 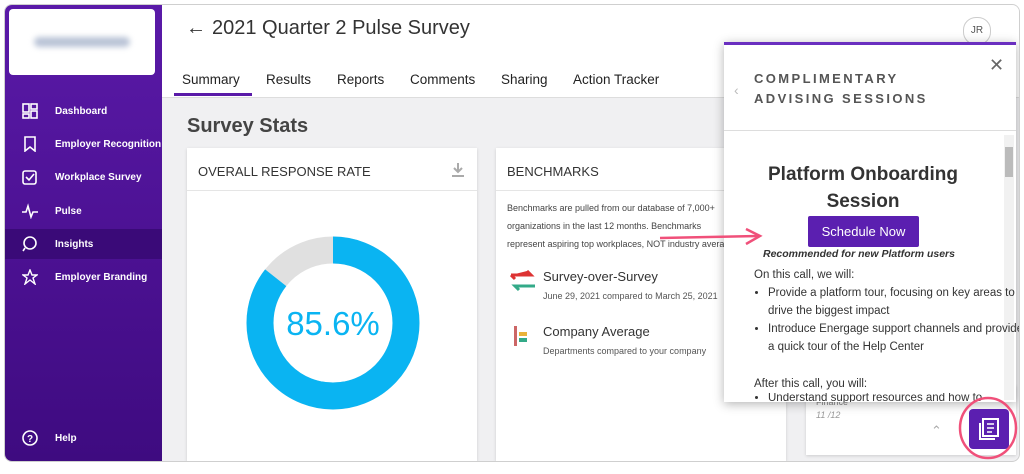 What do you see at coordinates (616, 79) in the screenshot?
I see `tab: Action Tracker` at bounding box center [616, 79].